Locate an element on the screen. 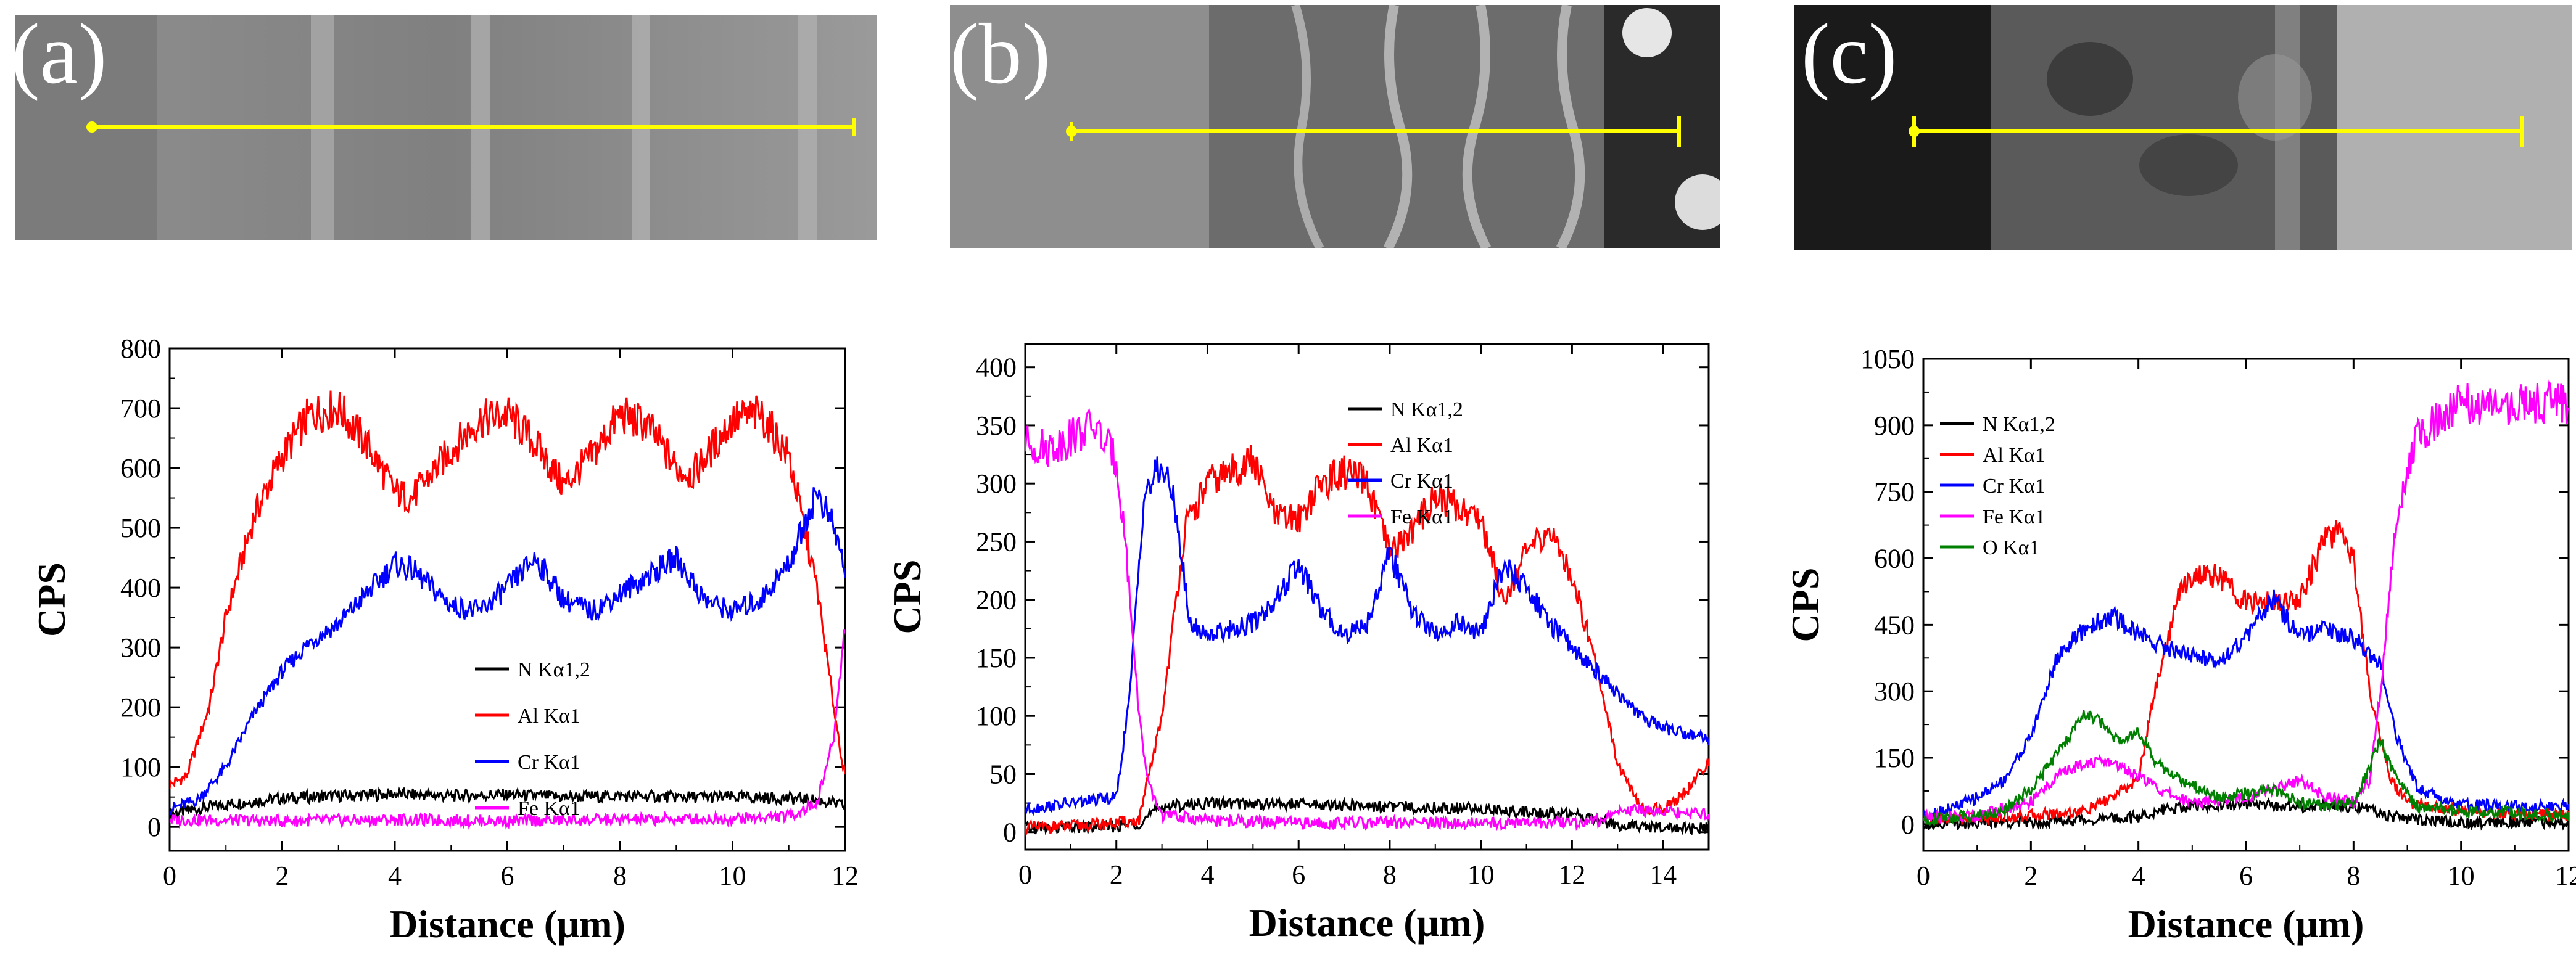  sem-c-graphic is located at coordinates (2183, 127).